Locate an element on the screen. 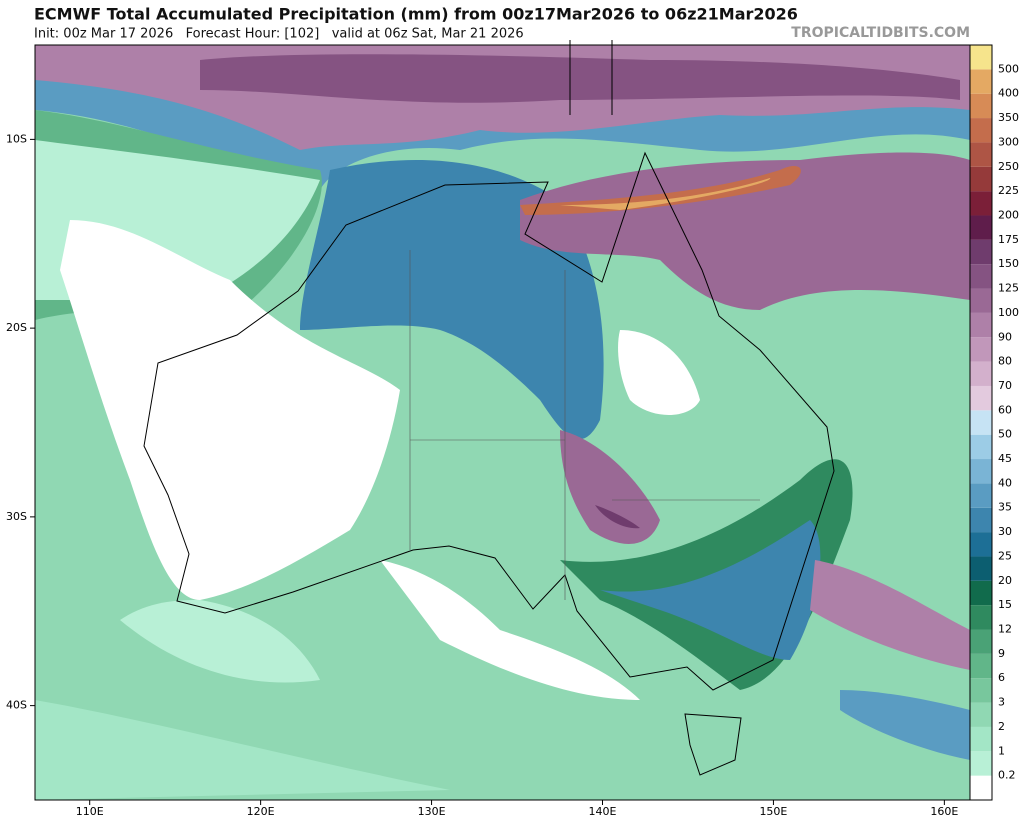 Image resolution: width=1024 pixels, height=824 pixels. colorbar-label: 50 is located at coordinates (1005, 434).